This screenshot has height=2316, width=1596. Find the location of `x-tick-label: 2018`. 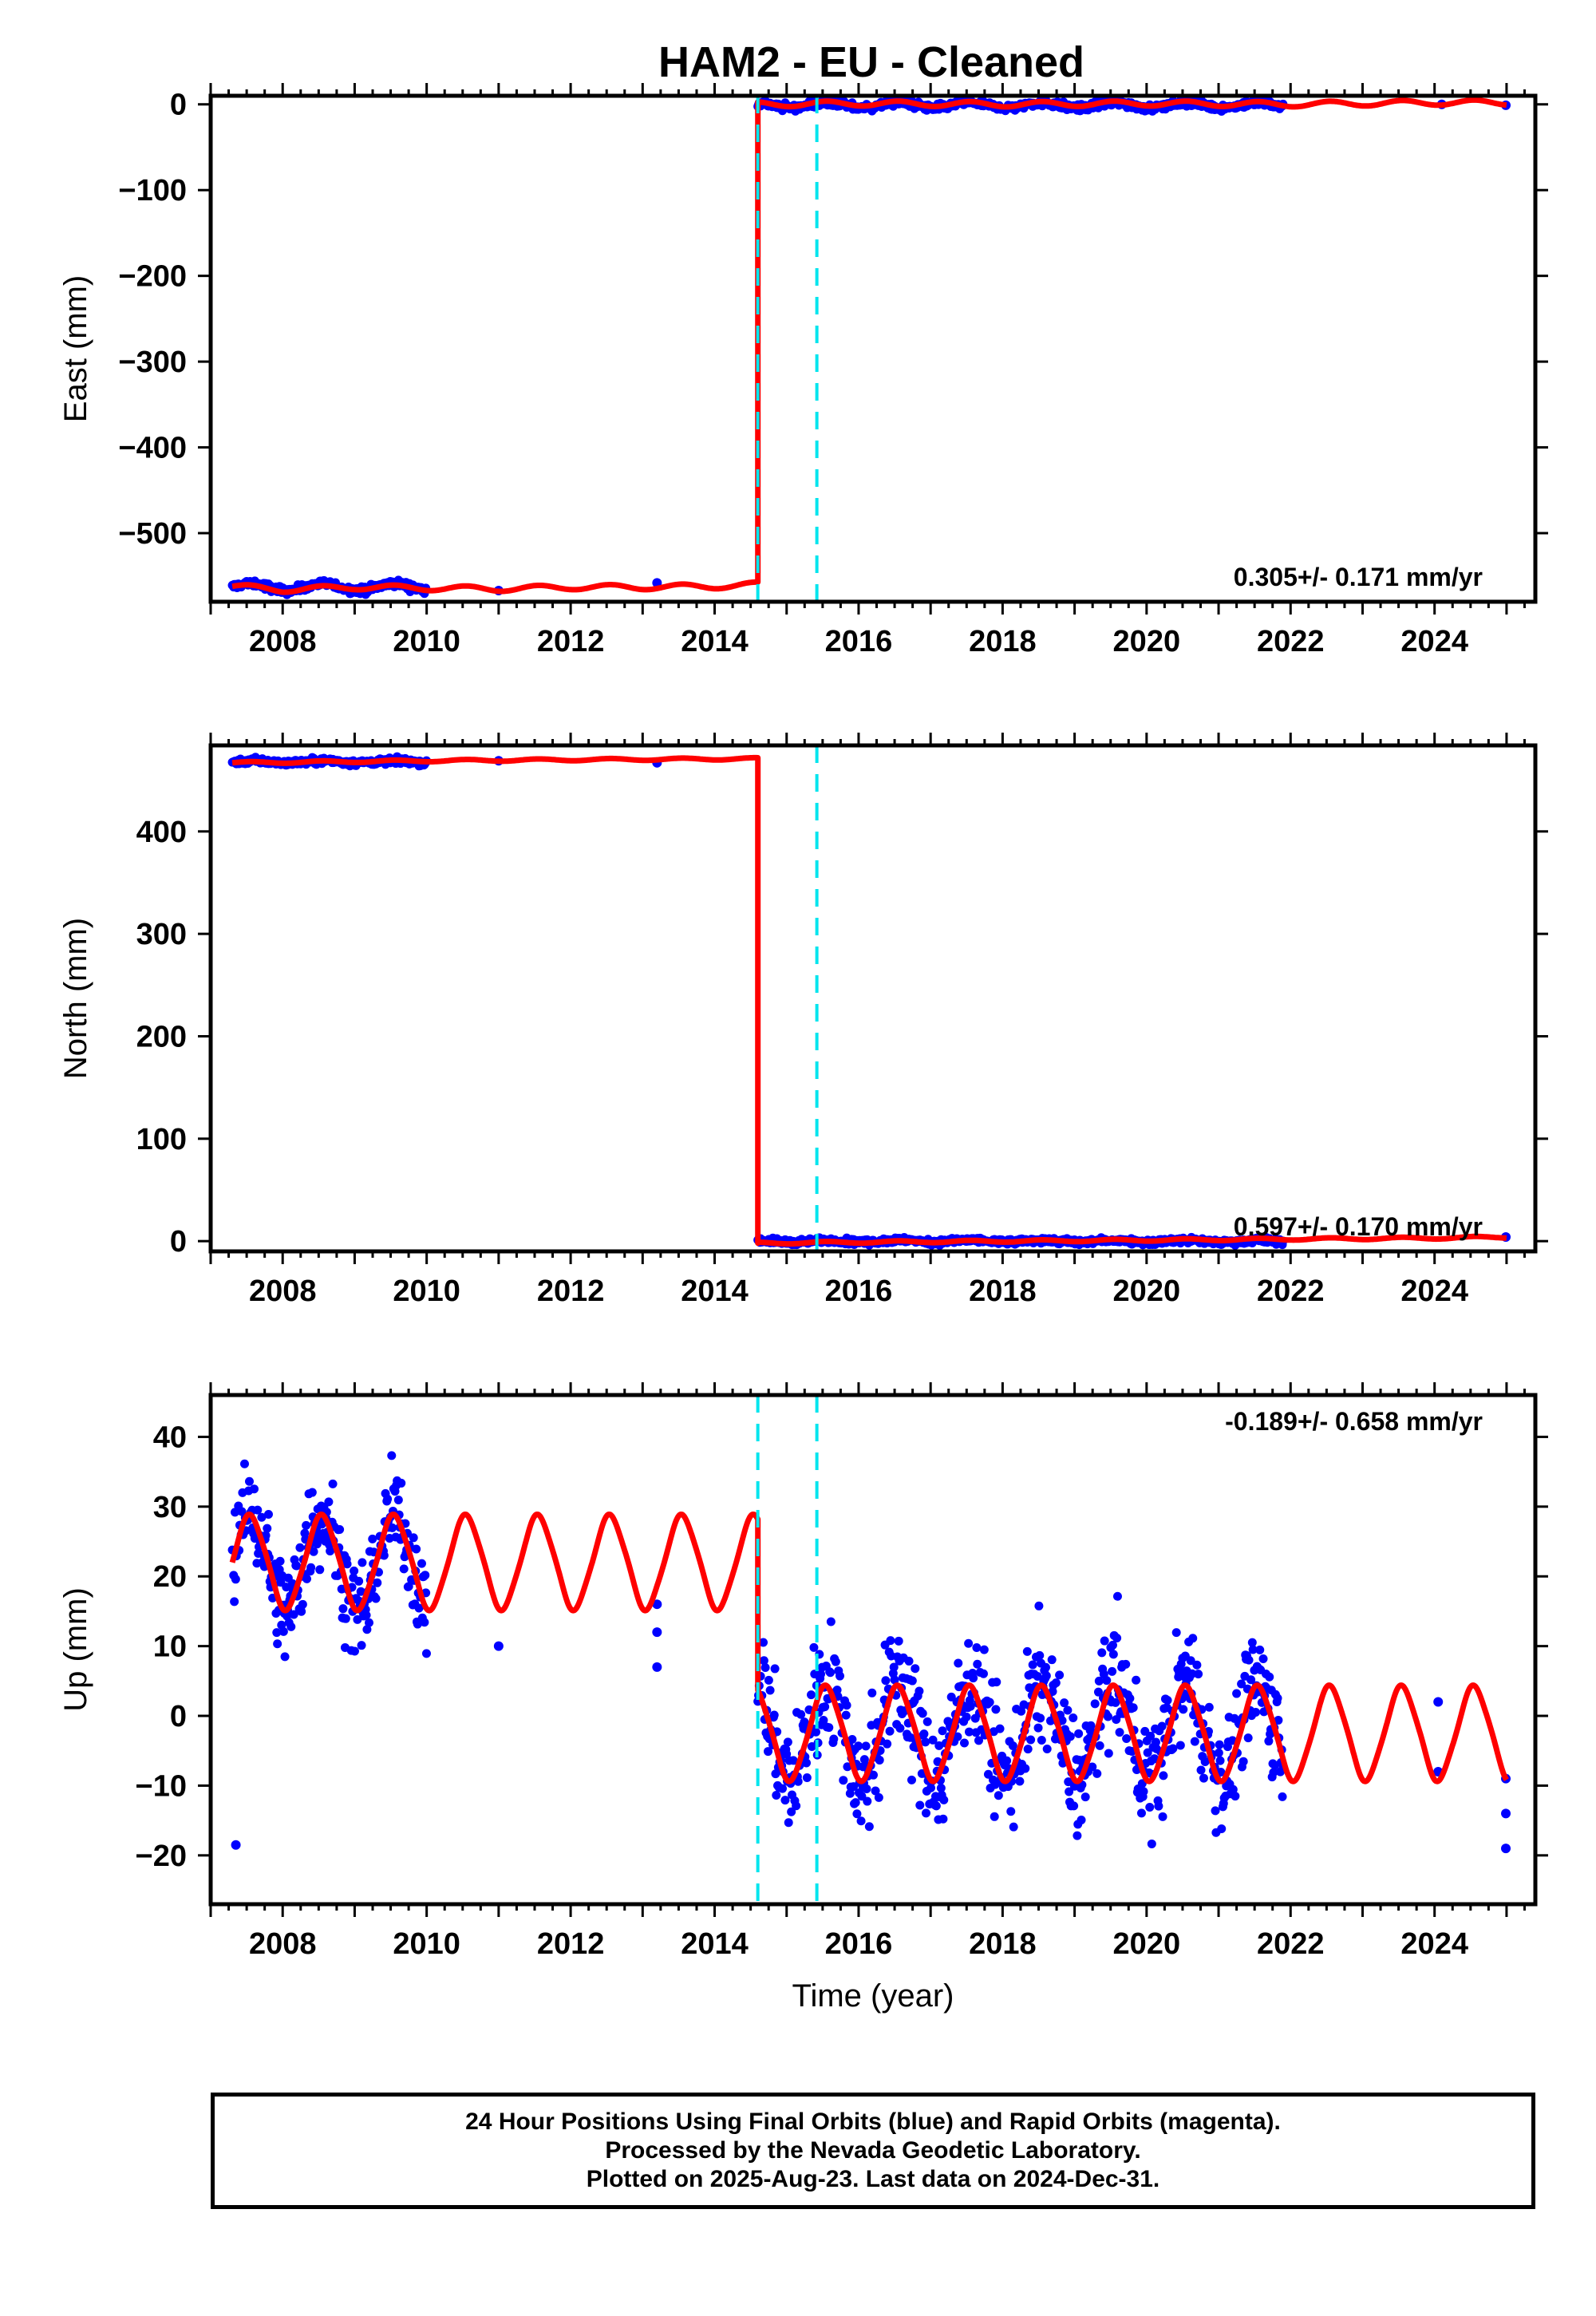

x-tick-label: 2018 is located at coordinates (1003, 1944).